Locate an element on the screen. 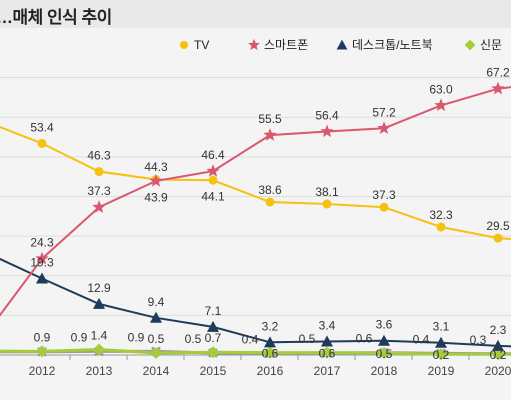  x-tick-label: 2013 is located at coordinates (99, 371).